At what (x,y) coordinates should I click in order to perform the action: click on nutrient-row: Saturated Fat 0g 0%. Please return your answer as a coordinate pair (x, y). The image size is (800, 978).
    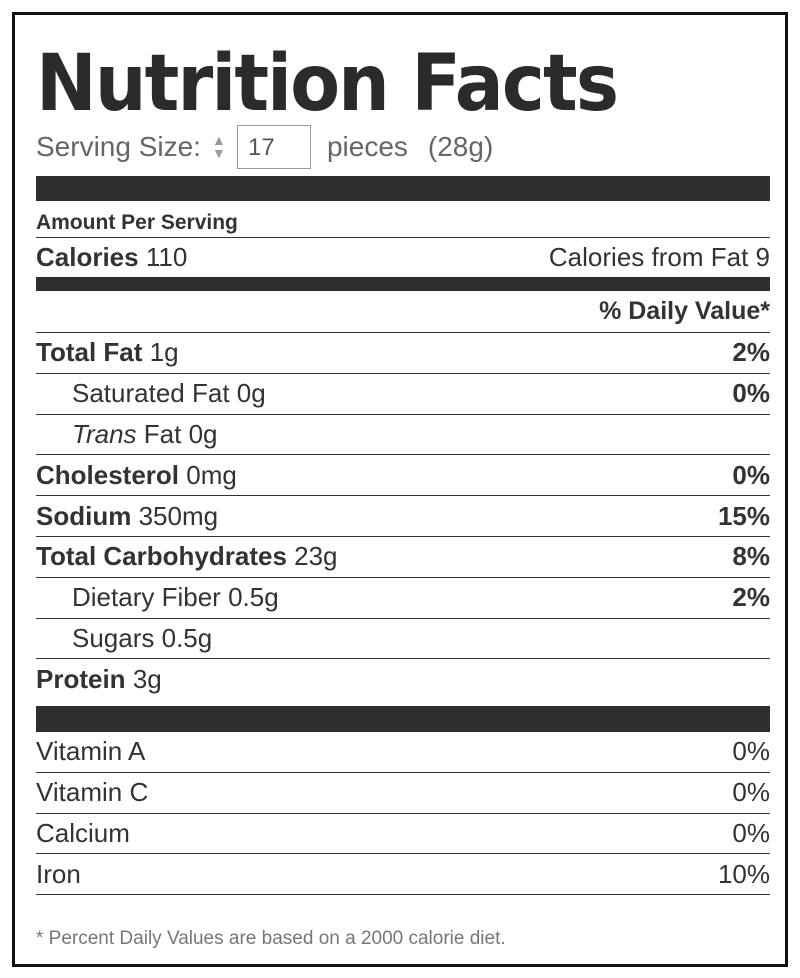
    Looking at the image, I should click on (403, 394).